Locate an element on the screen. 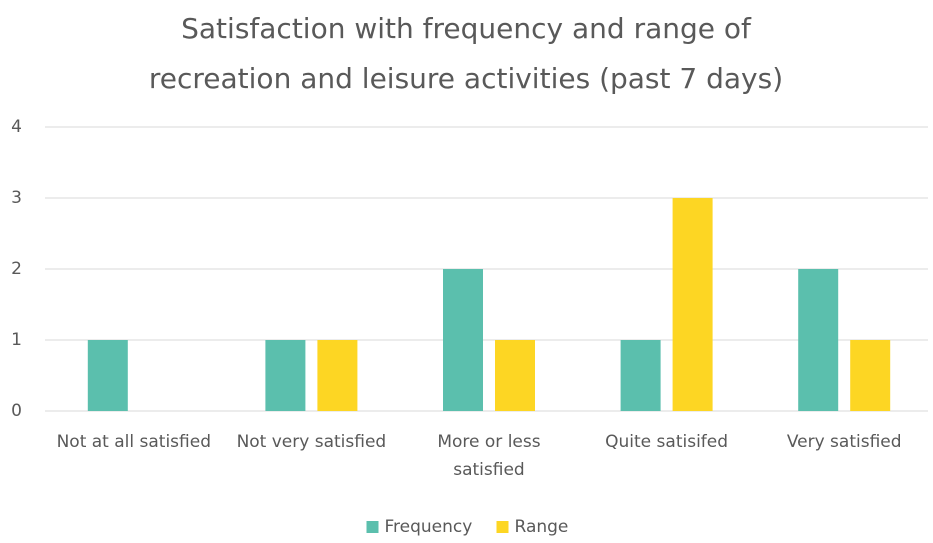 The width and height of the screenshot is (933, 543). y-tick-label: 3 is located at coordinates (16, 198).